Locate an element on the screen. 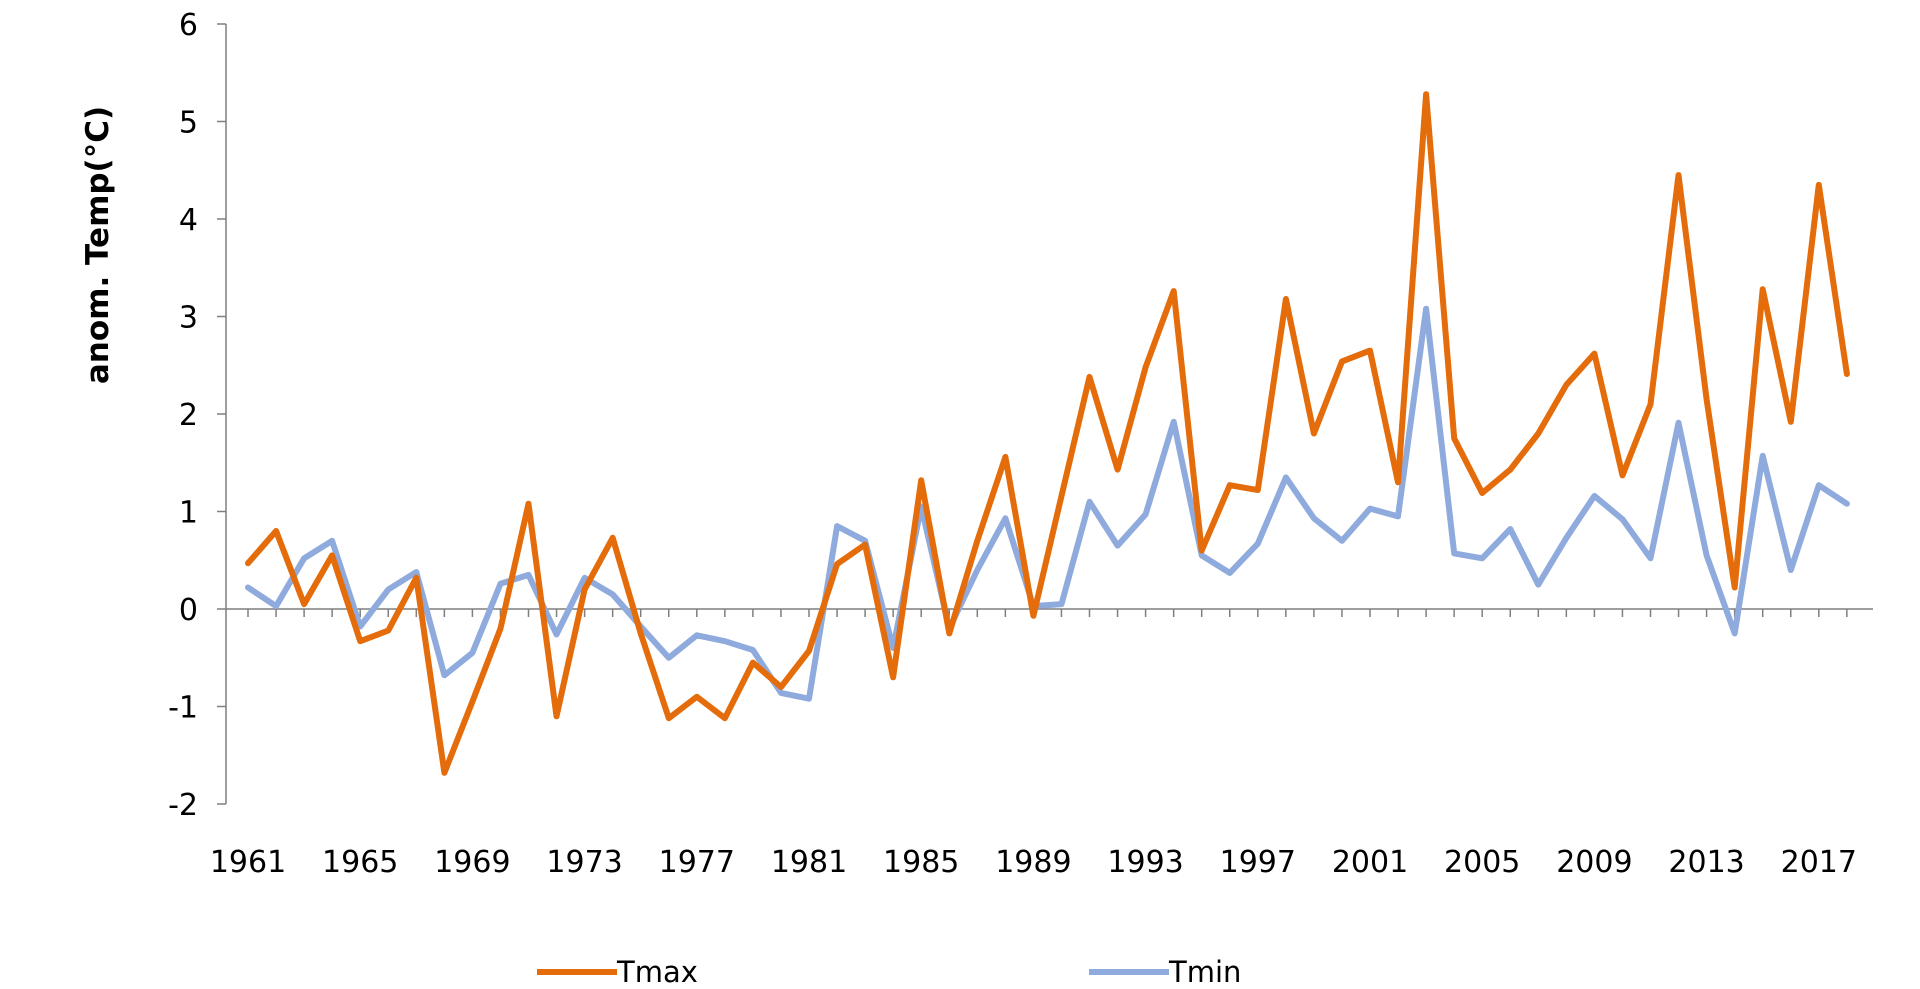  x-tick-label: 1981 is located at coordinates (809, 862).